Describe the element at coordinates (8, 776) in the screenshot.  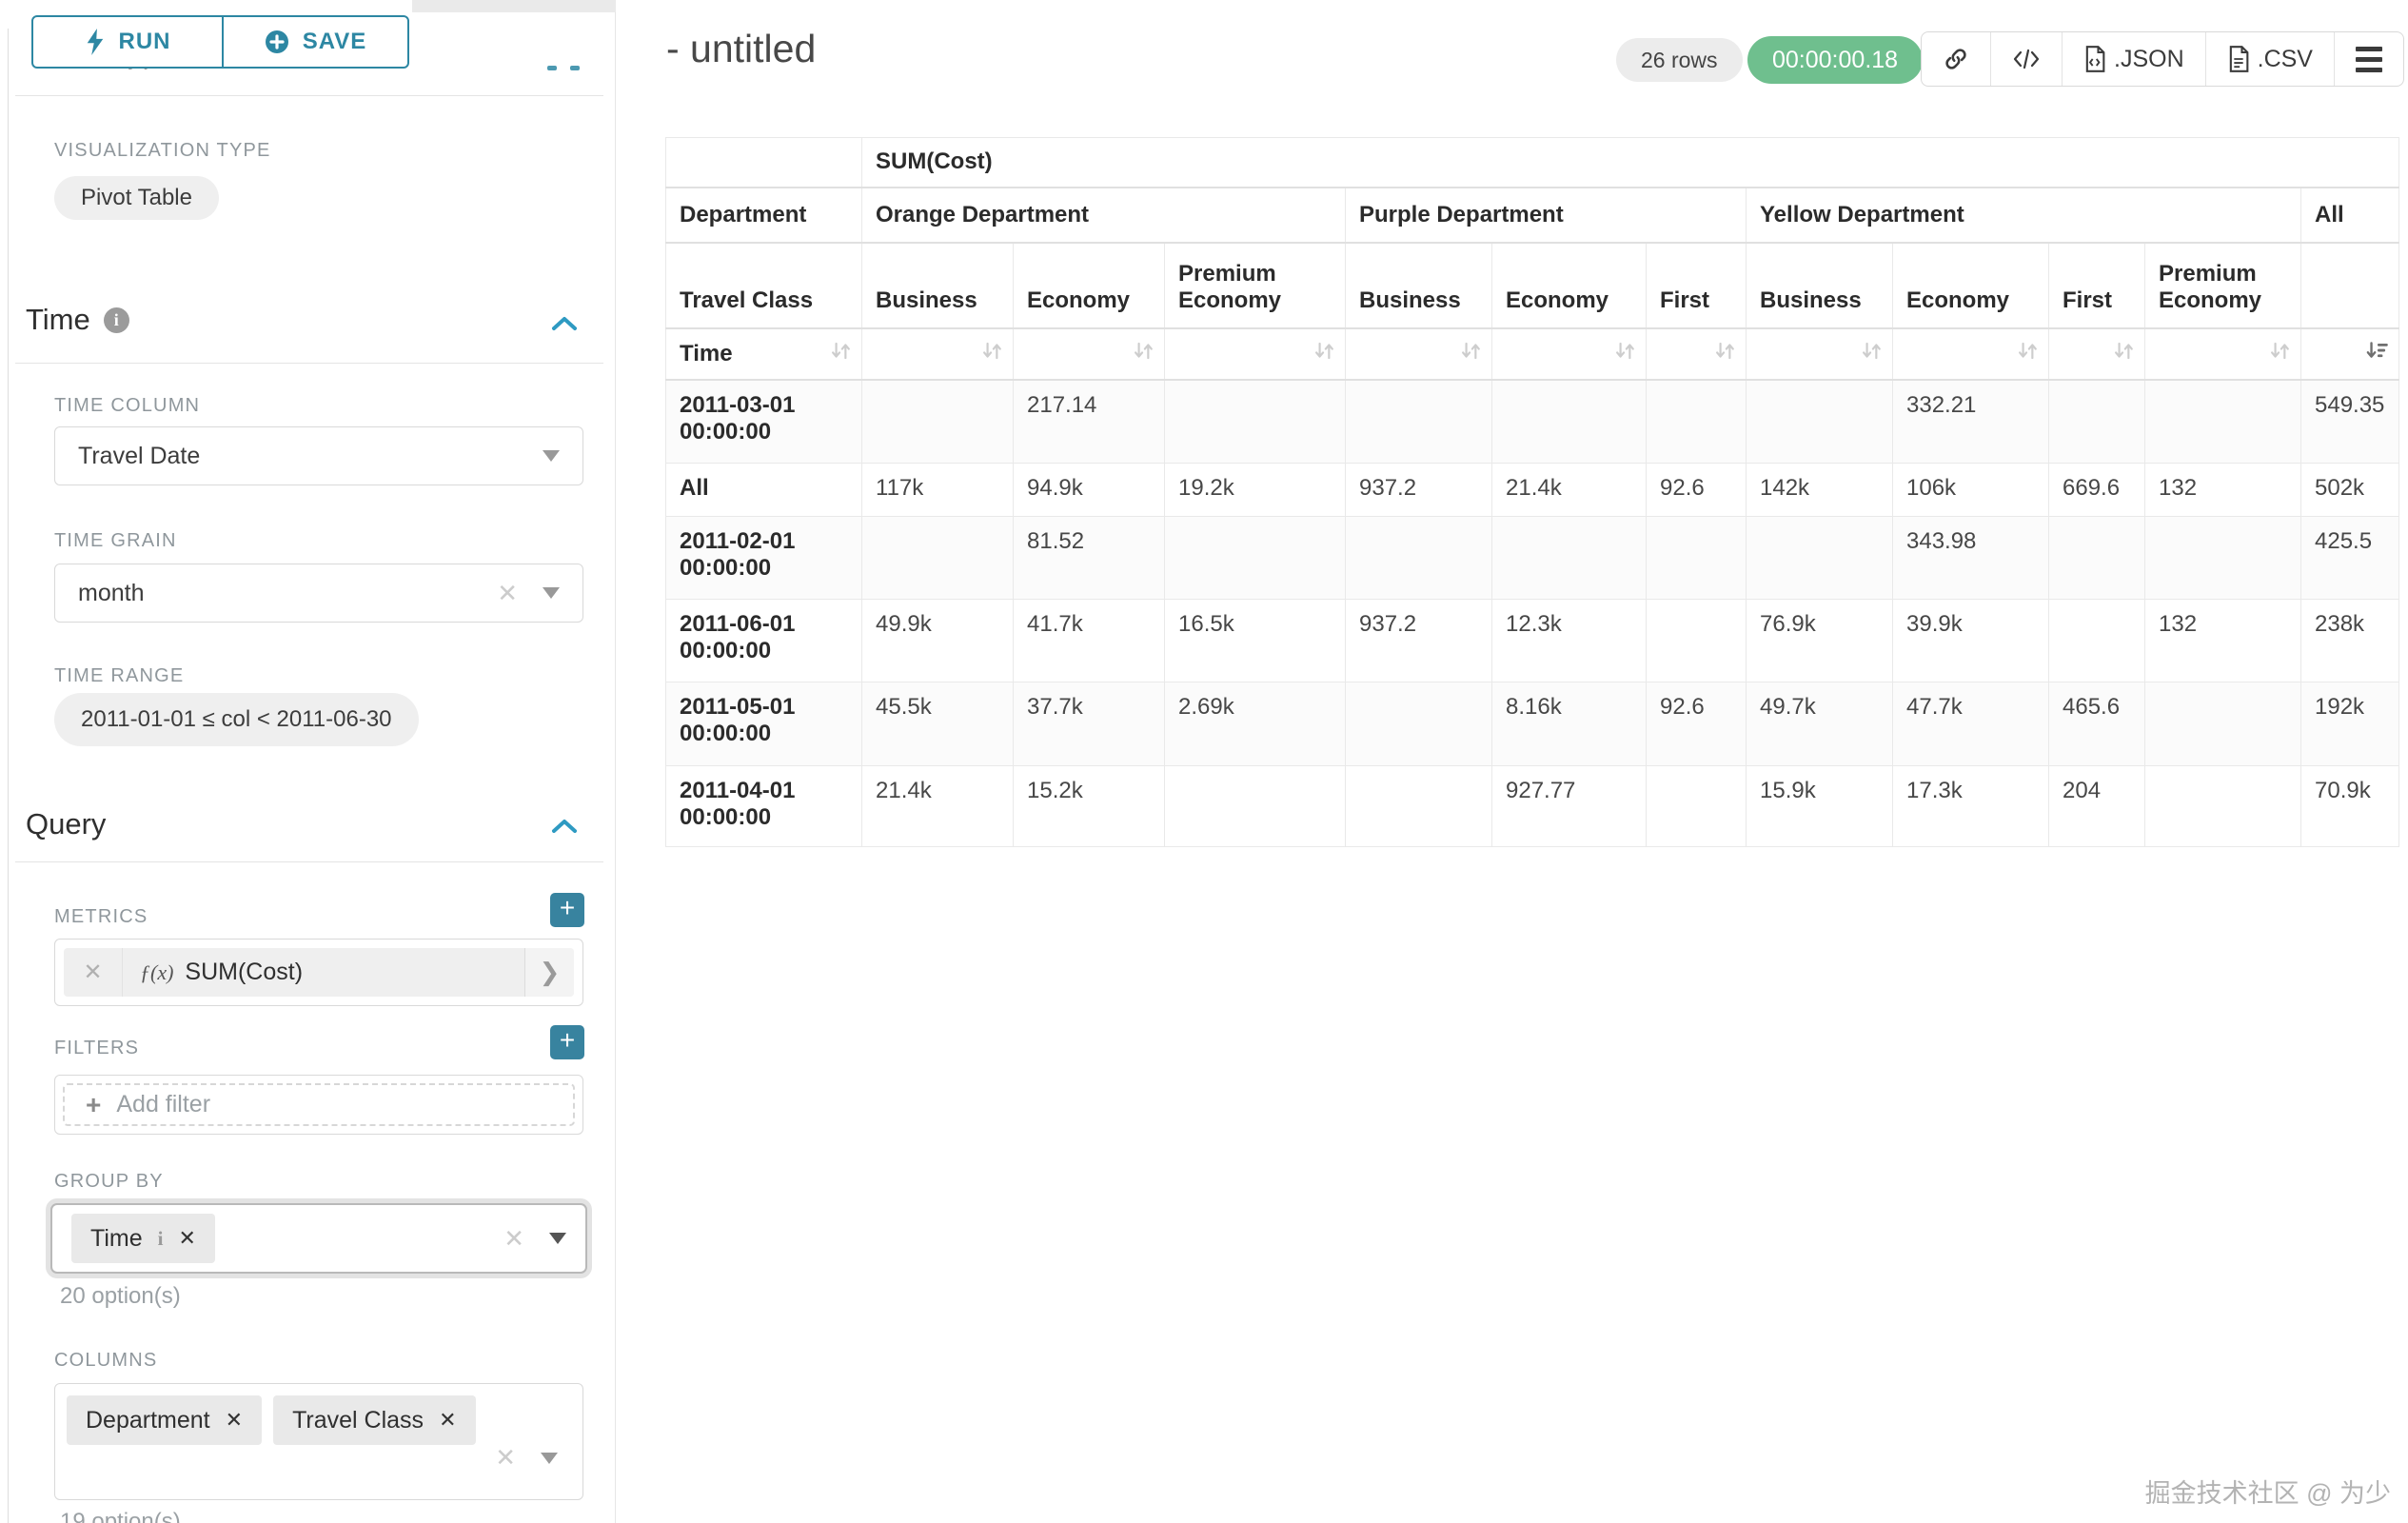
I see `panel-scrollbar` at that location.